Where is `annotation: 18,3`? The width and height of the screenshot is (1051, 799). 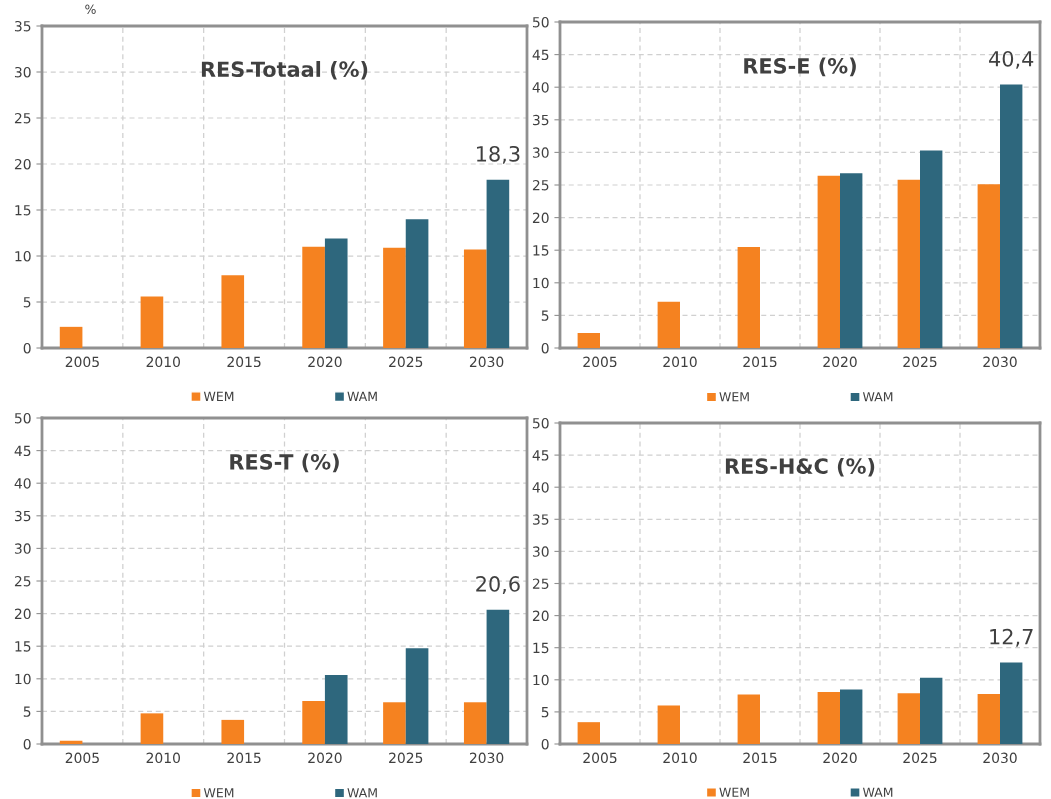 annotation: 18,3 is located at coordinates (498, 154).